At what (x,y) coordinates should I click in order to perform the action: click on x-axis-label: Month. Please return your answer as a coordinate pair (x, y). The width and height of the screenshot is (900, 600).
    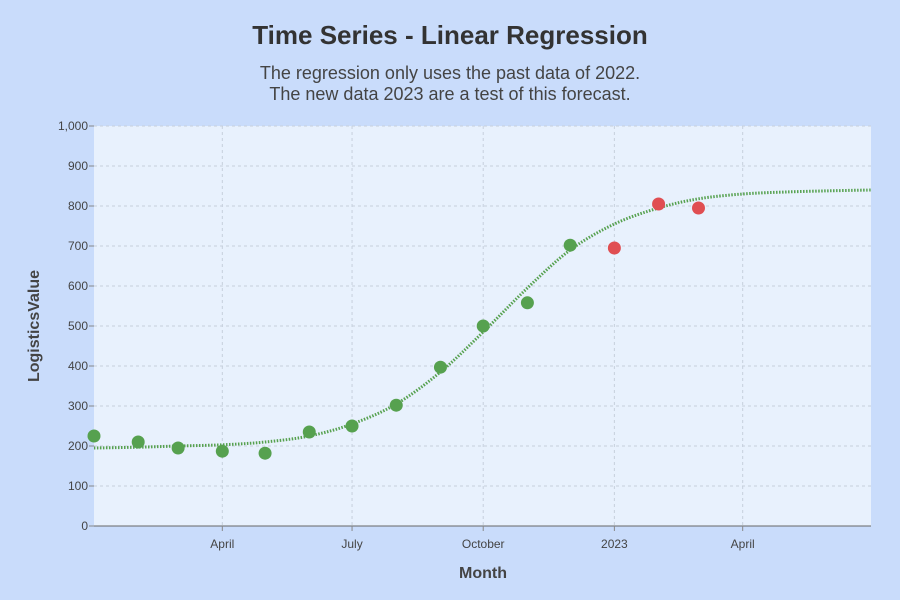
    Looking at the image, I should click on (483, 573).